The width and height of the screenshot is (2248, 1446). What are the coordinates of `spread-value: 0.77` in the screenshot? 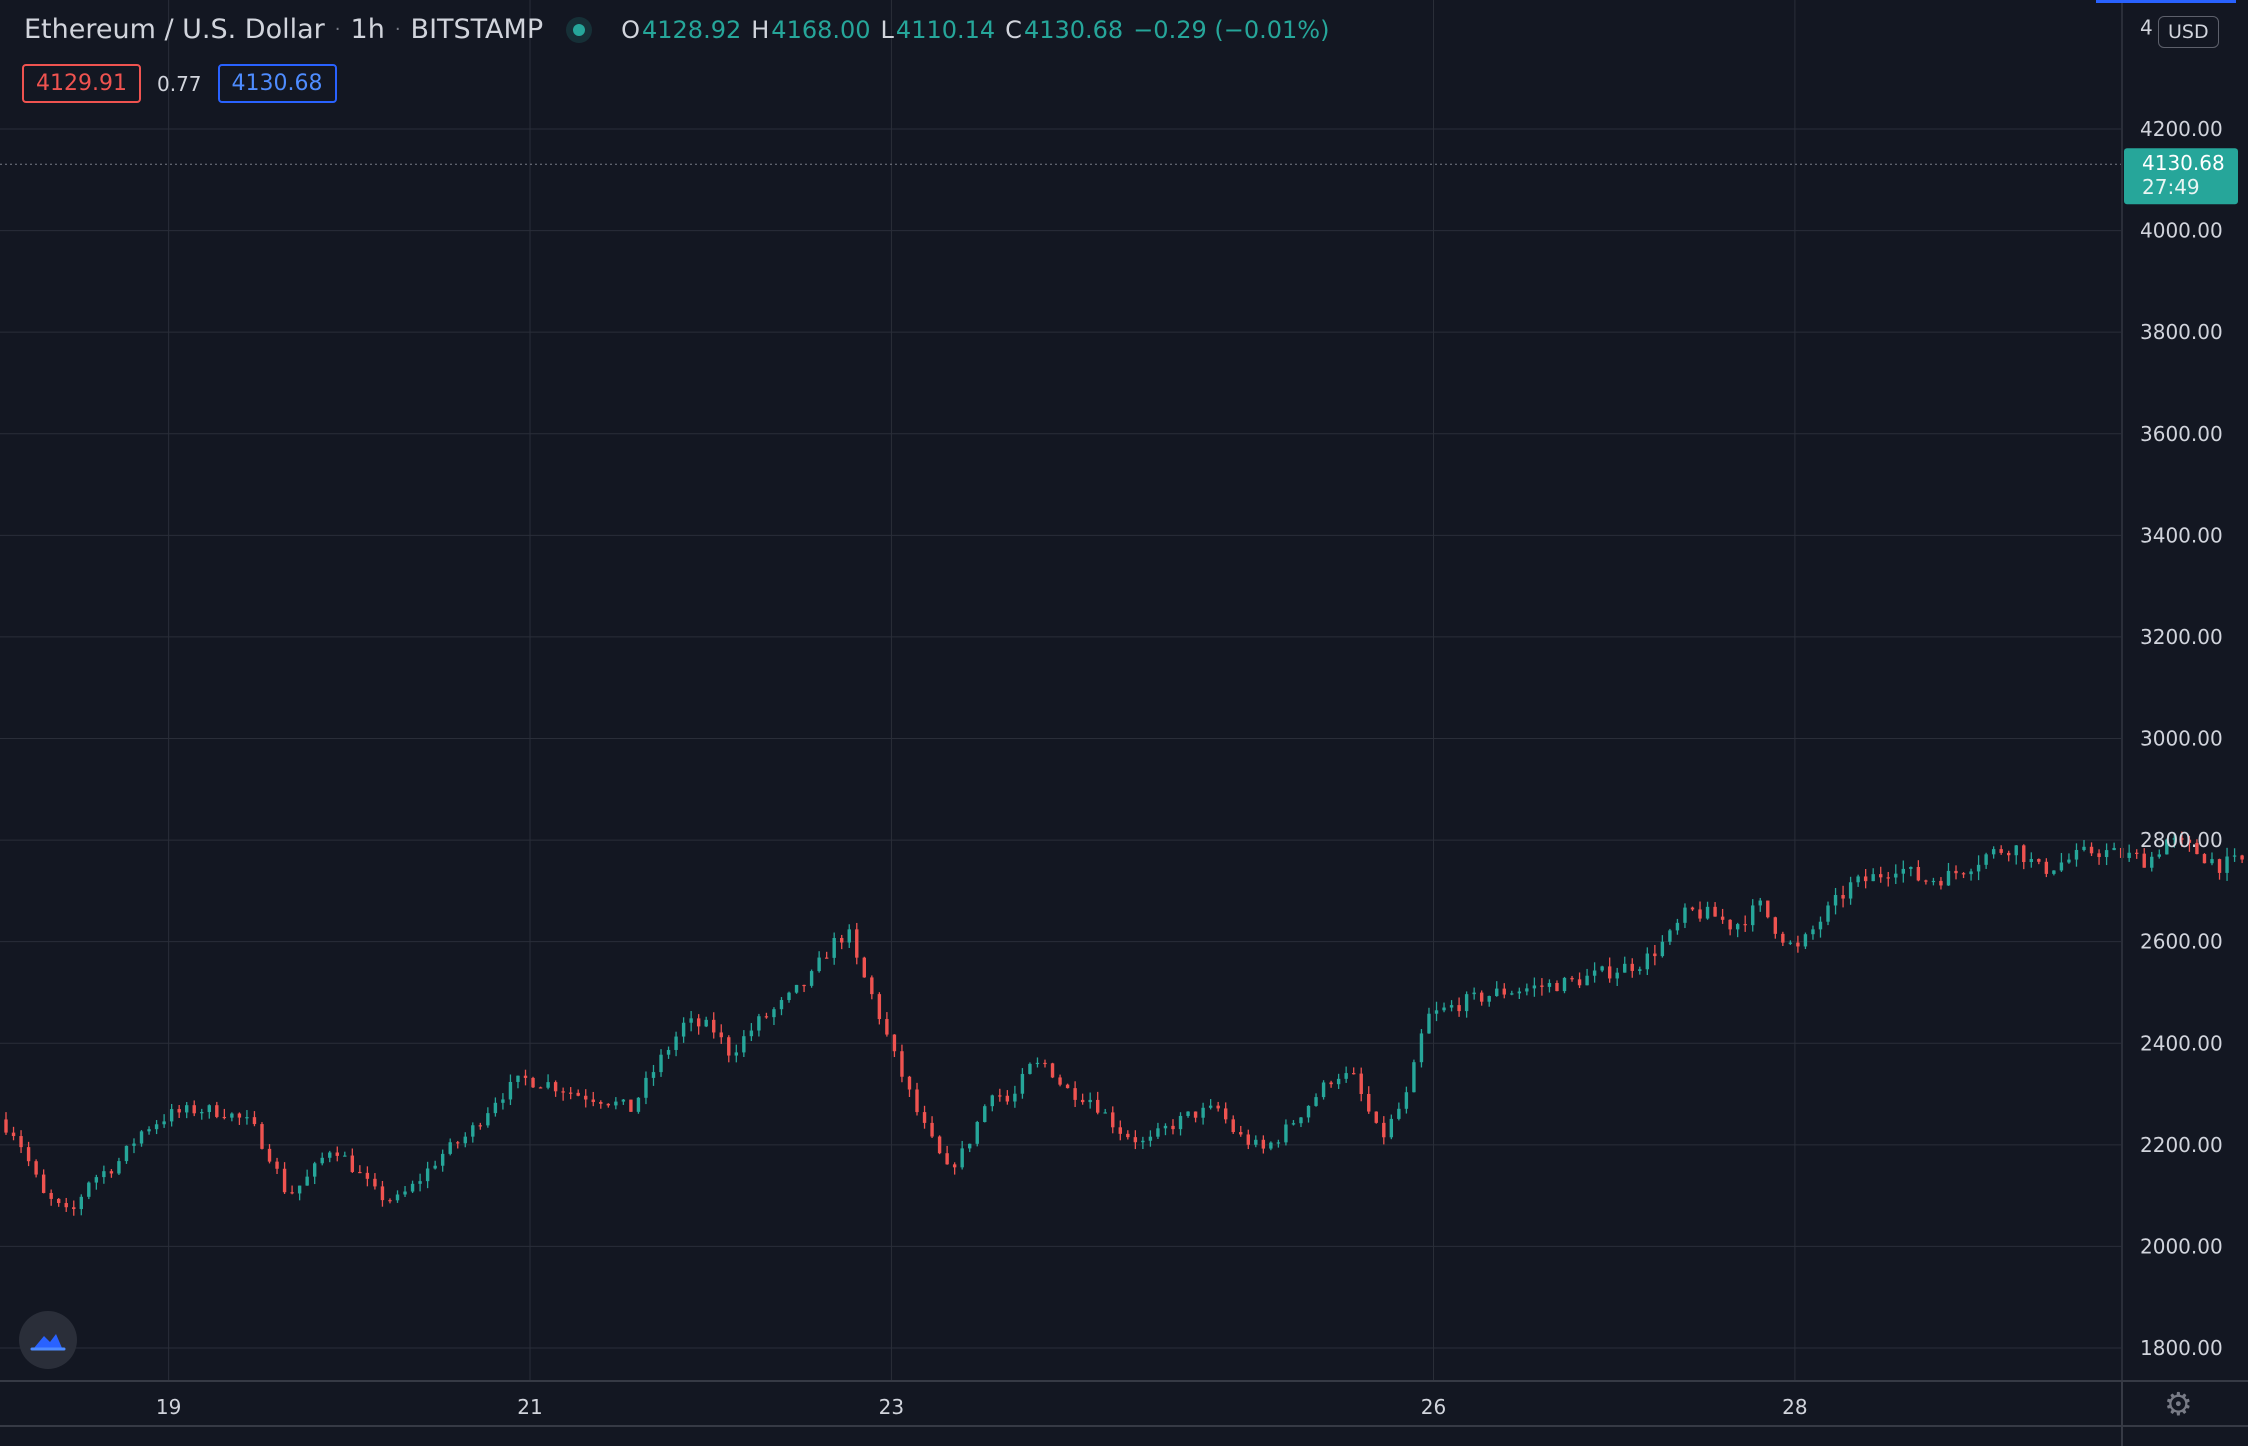 It's located at (179, 83).